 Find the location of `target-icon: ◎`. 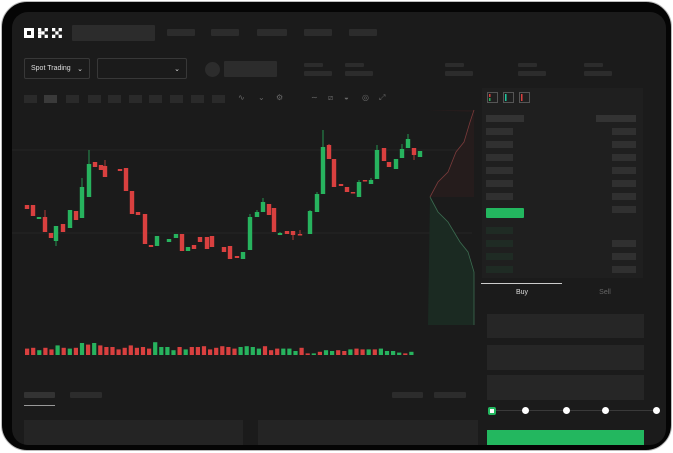

target-icon: ◎ is located at coordinates (365, 97).